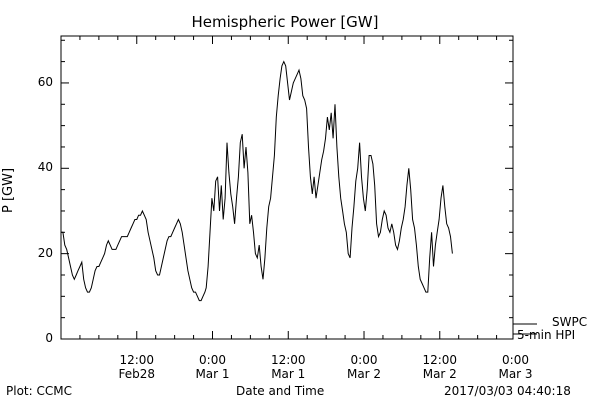  Describe the element at coordinates (280, 391) in the screenshot. I see `x-axis-title: Date and Time` at that location.